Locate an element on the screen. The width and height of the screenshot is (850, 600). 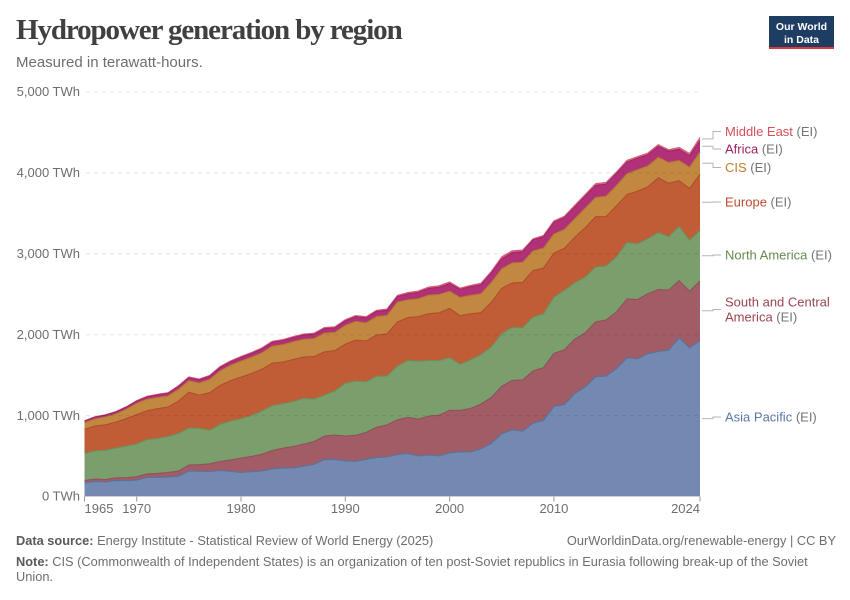
svg-text: CIS (EI) is located at coordinates (748, 167).